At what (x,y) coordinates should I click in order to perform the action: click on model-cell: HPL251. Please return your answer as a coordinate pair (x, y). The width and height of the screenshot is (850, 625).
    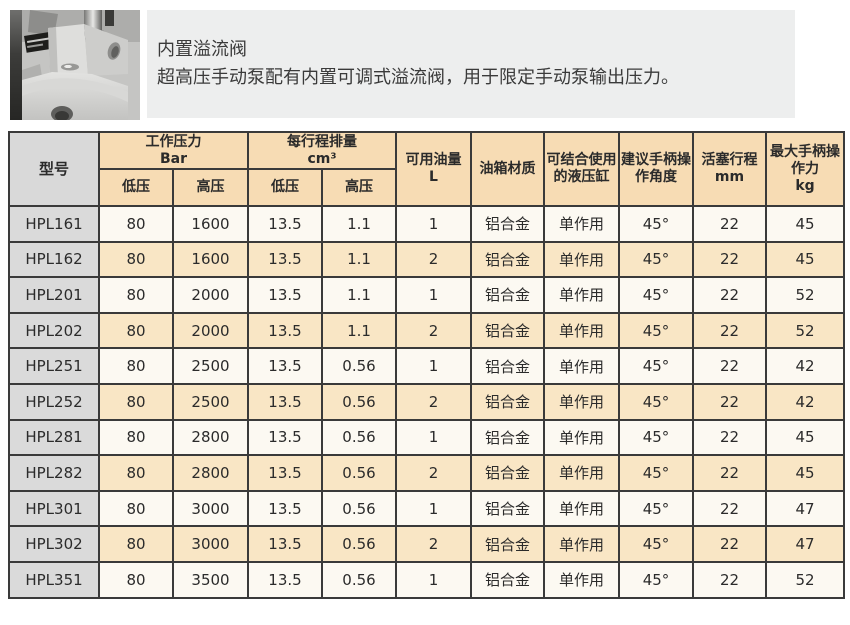
    Looking at the image, I should click on (54, 366).